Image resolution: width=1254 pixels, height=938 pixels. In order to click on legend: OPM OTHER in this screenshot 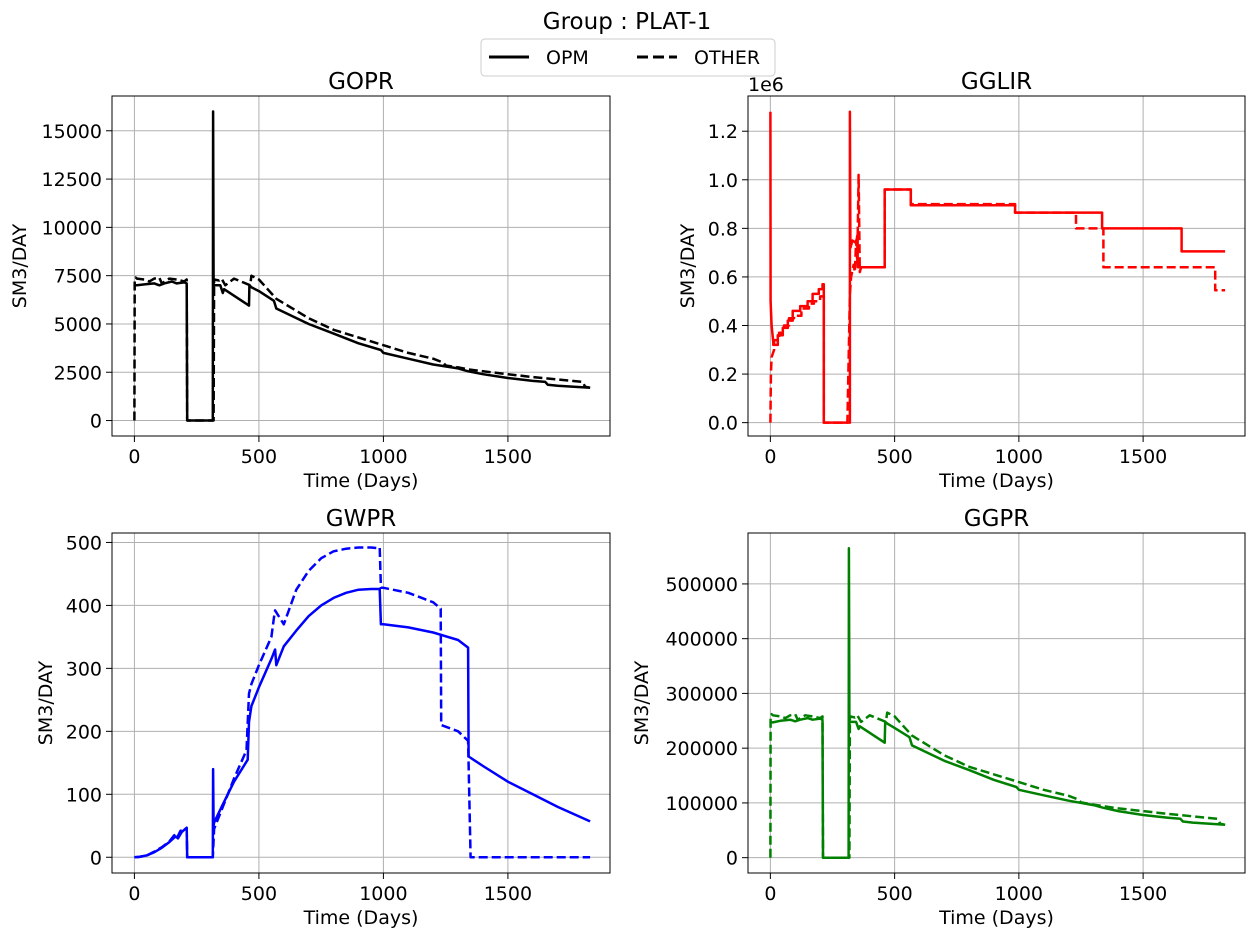, I will do `click(628, 57)`.